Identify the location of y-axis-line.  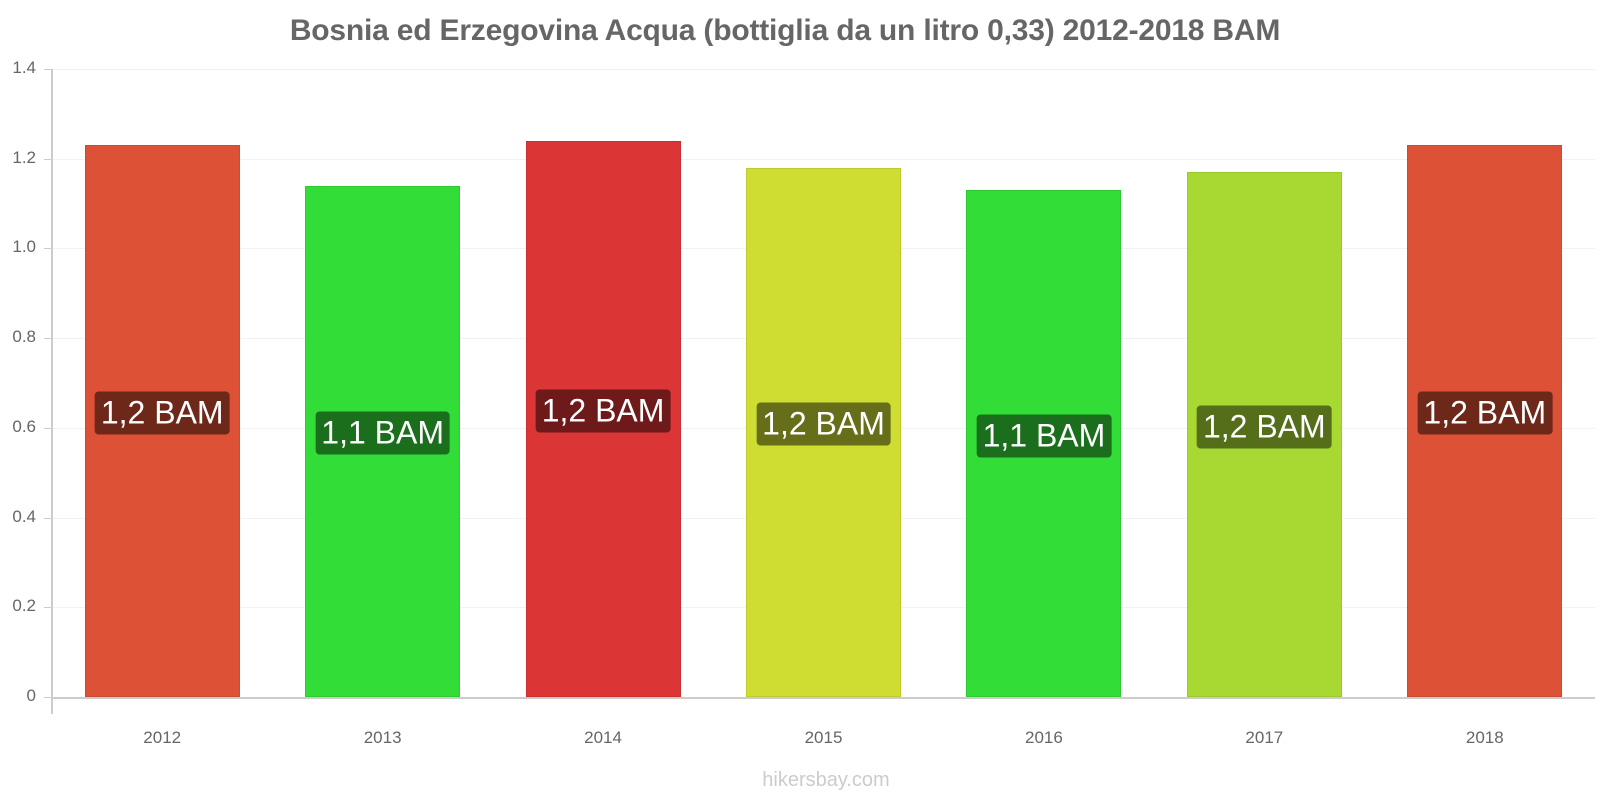
(52, 391).